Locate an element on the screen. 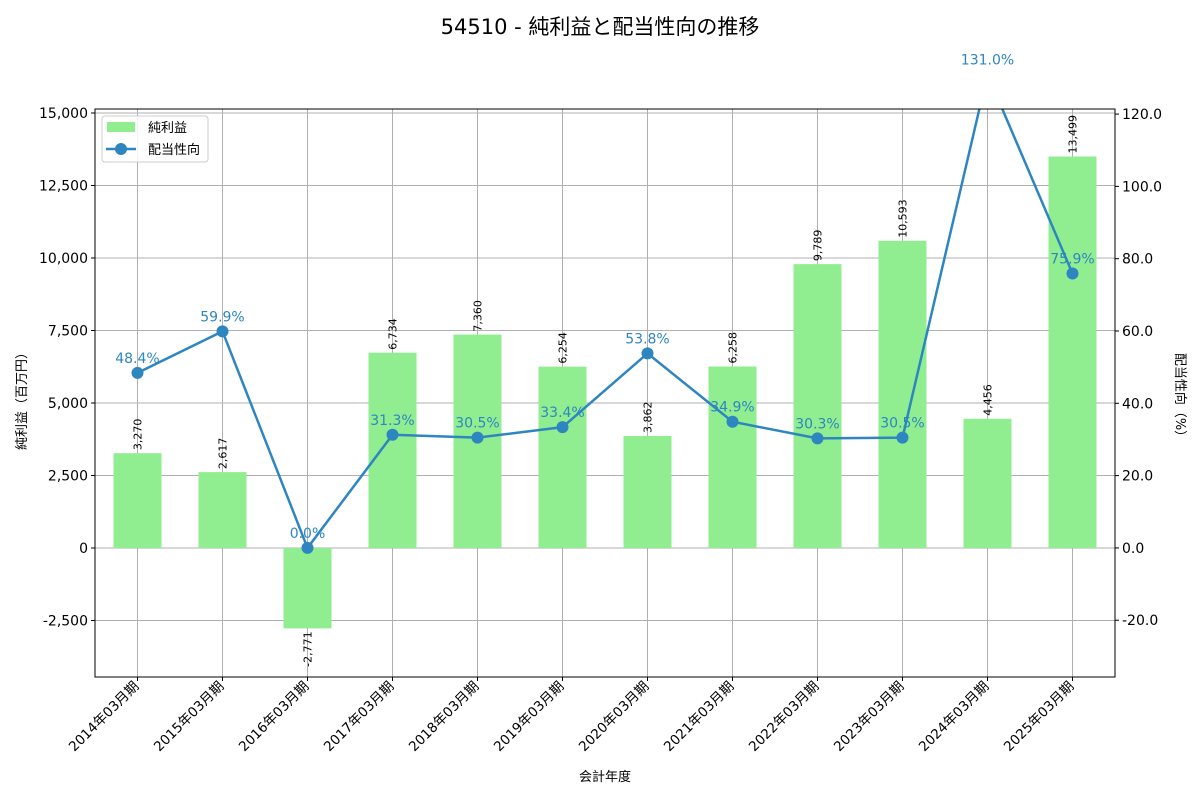 This screenshot has width=1200, height=804. legend-marker is located at coordinates (121, 149).